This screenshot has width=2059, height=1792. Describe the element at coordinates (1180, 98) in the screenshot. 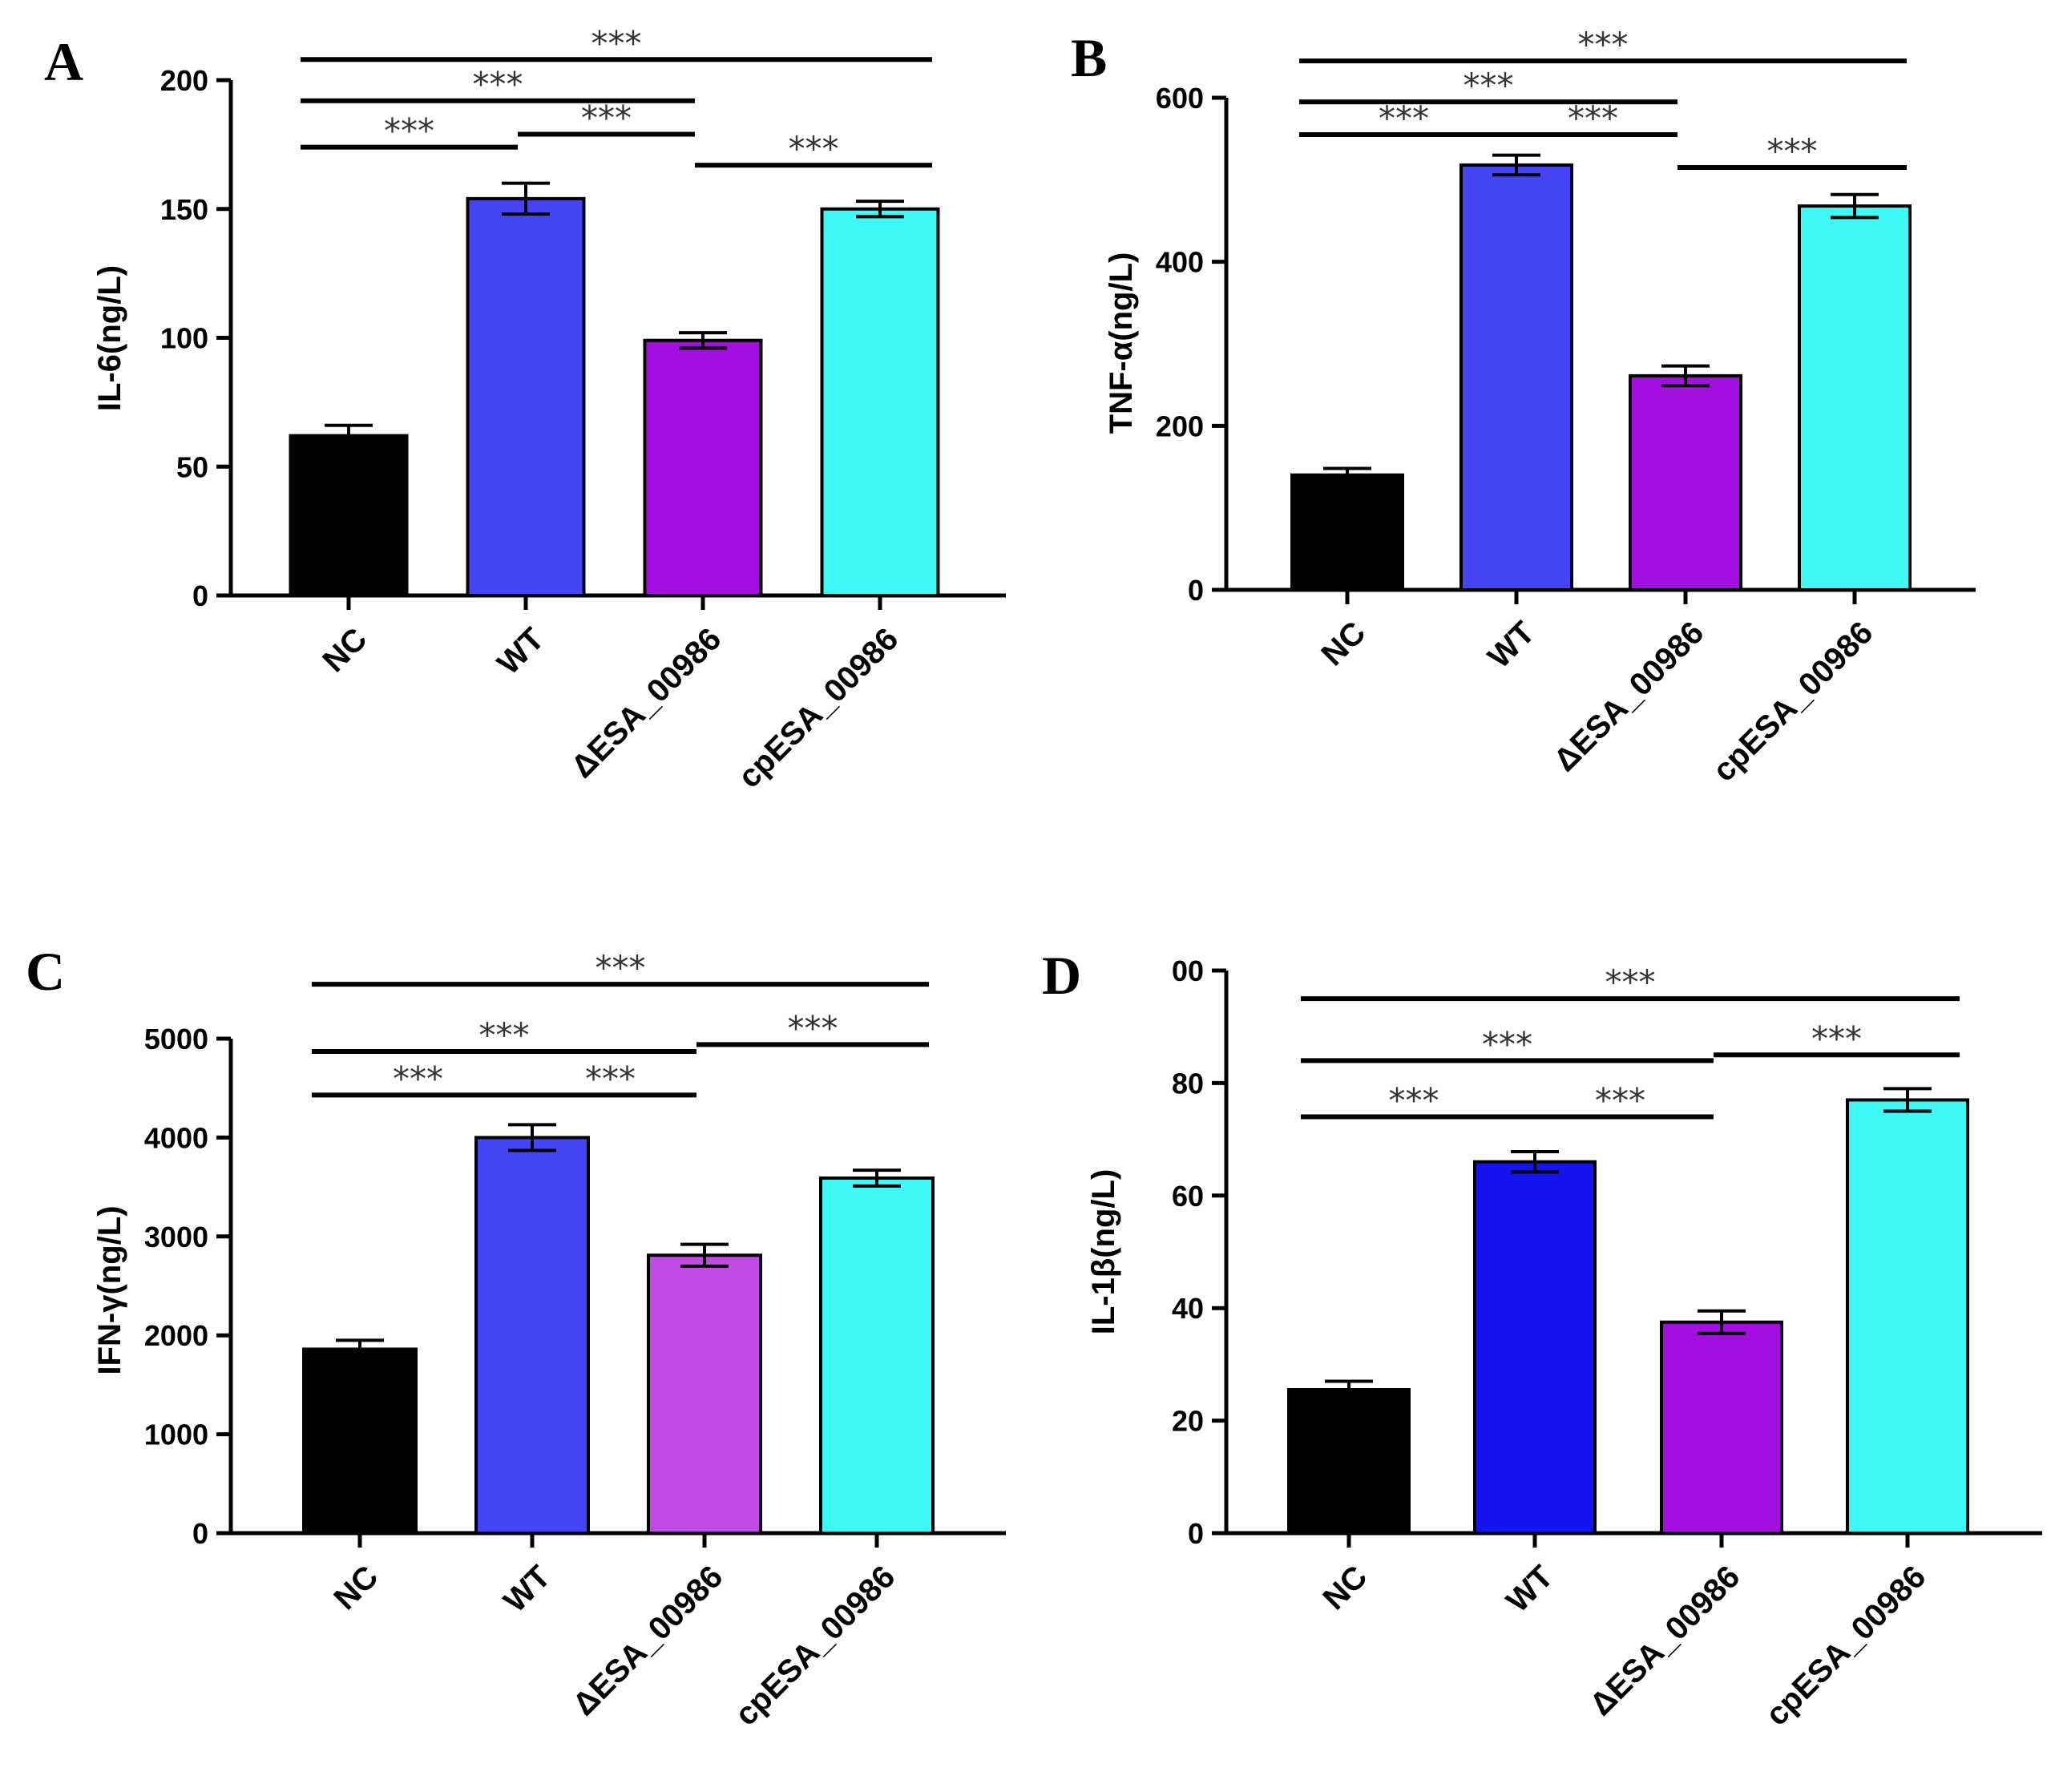

I see `y-tick-label: 600` at that location.